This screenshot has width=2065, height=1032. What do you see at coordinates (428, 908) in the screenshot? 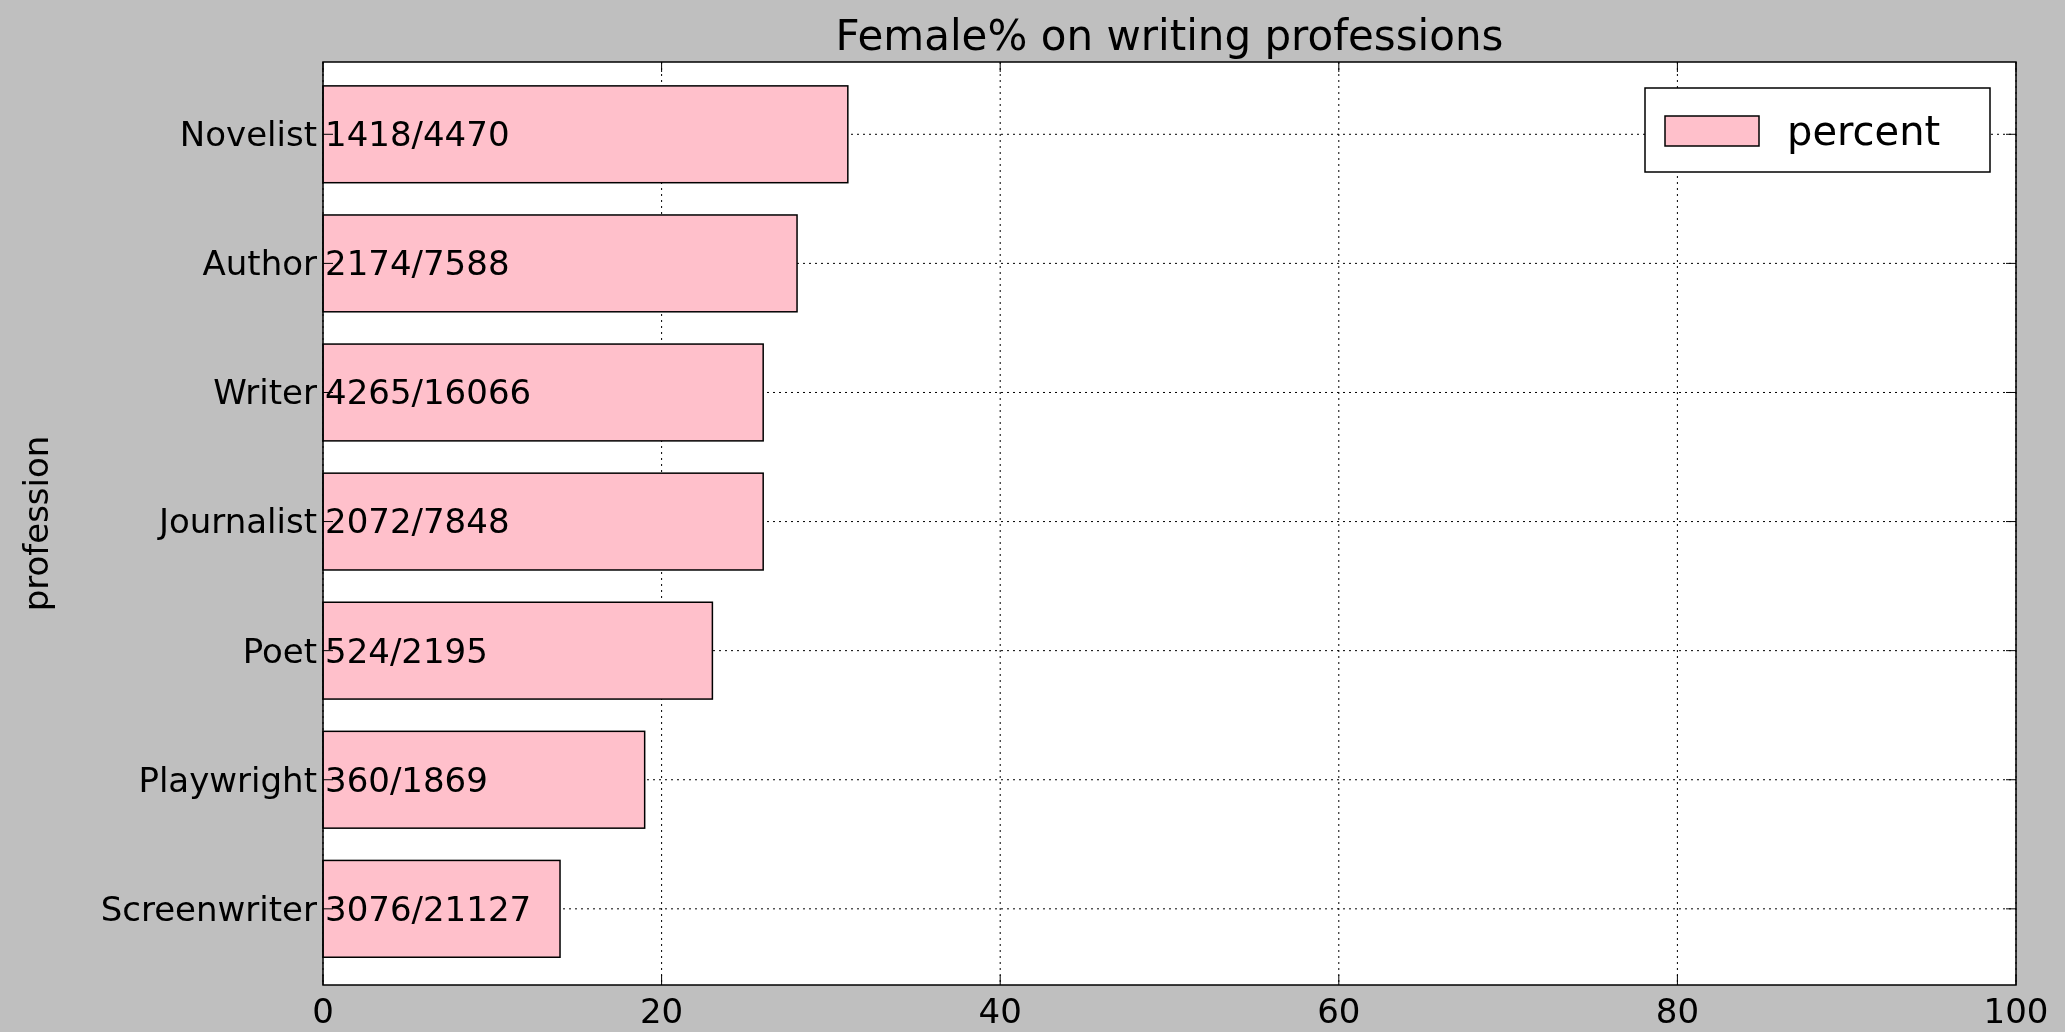
I see `data-label: 3076/21127` at bounding box center [428, 908].